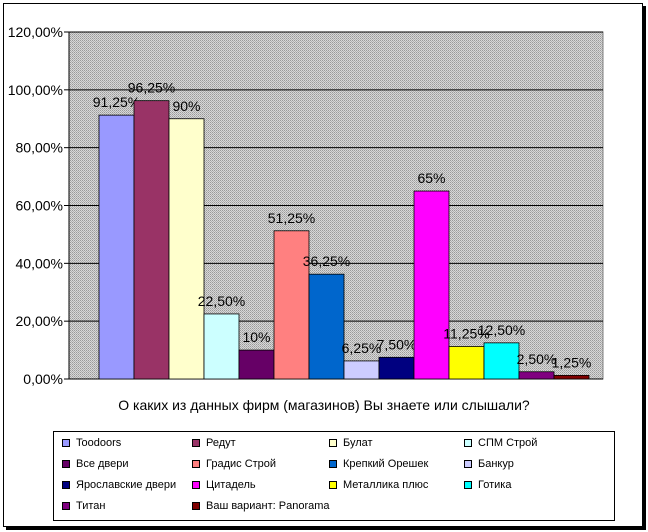  What do you see at coordinates (35, 32) in the screenshot?
I see `y-tick-label: 120,00%` at bounding box center [35, 32].